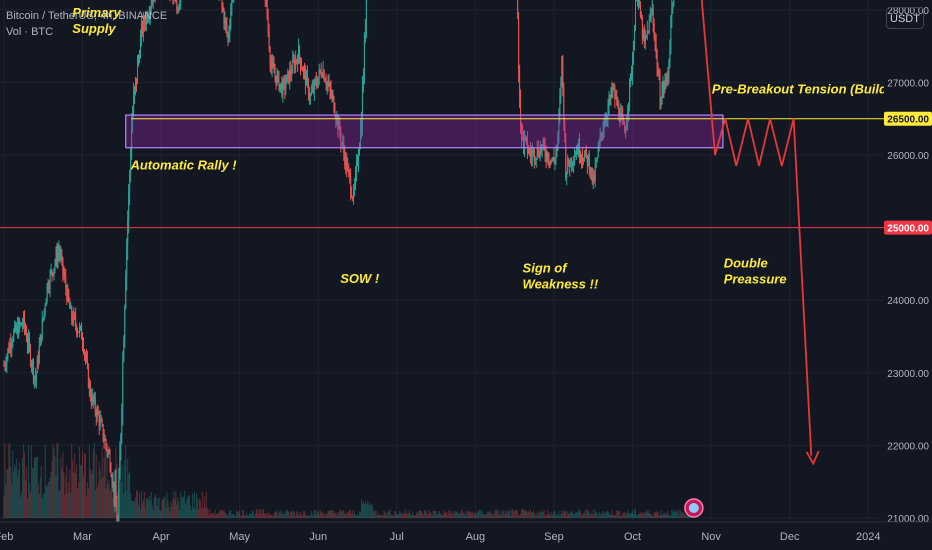 This screenshot has width=932, height=550. Describe the element at coordinates (632, 537) in the screenshot. I see `x-tick-label: Oct` at that location.